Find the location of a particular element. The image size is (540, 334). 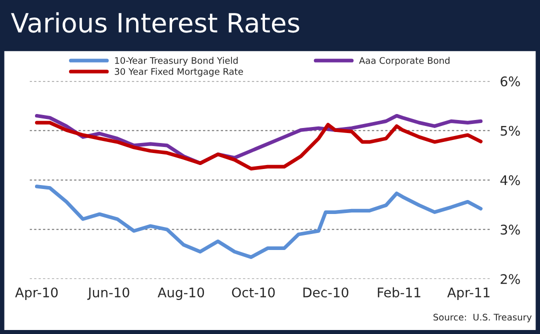

x-tick-label: Apr-11 is located at coordinates (468, 294).